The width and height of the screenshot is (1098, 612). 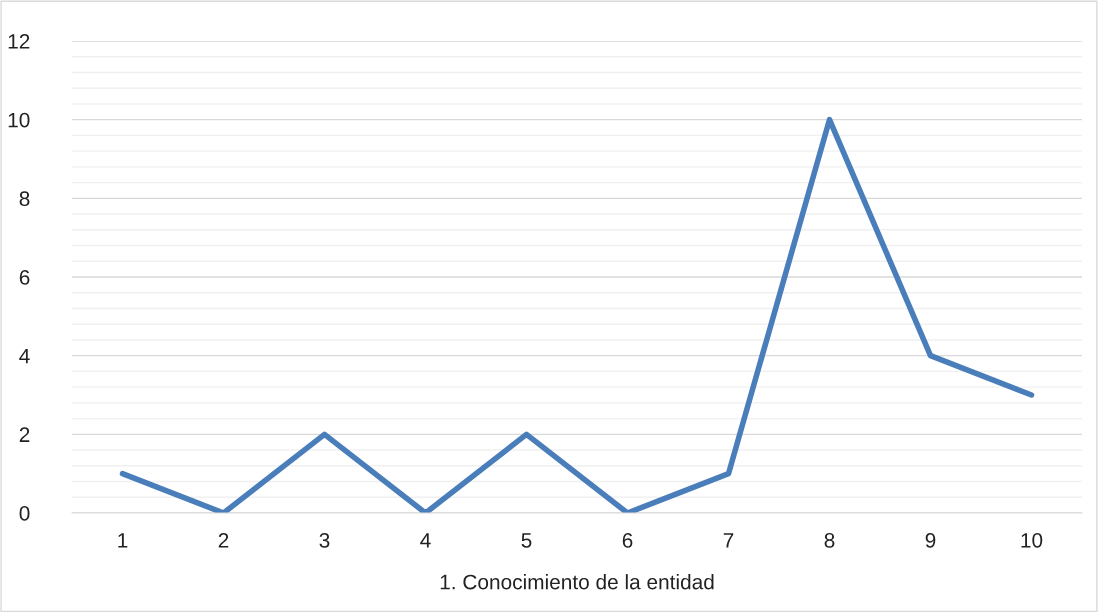 What do you see at coordinates (24, 434) in the screenshot?
I see `y-tick-label: 2` at bounding box center [24, 434].